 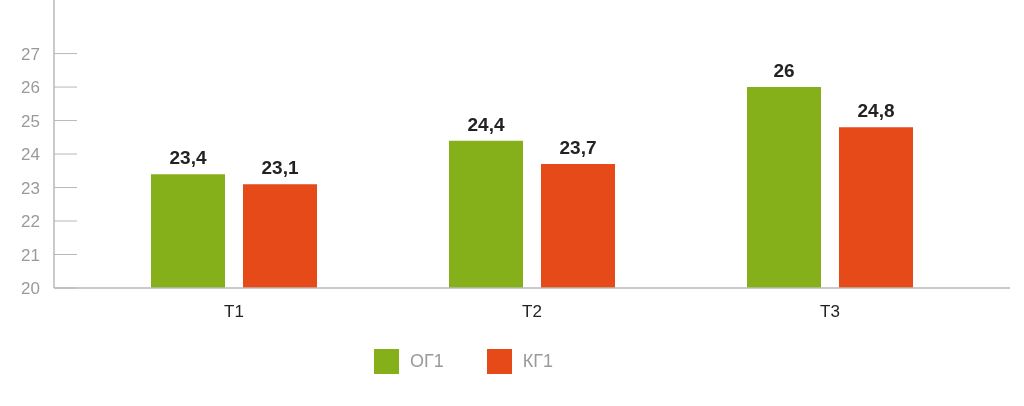 I want to click on y-tick-label: 22, so click(x=30, y=222).